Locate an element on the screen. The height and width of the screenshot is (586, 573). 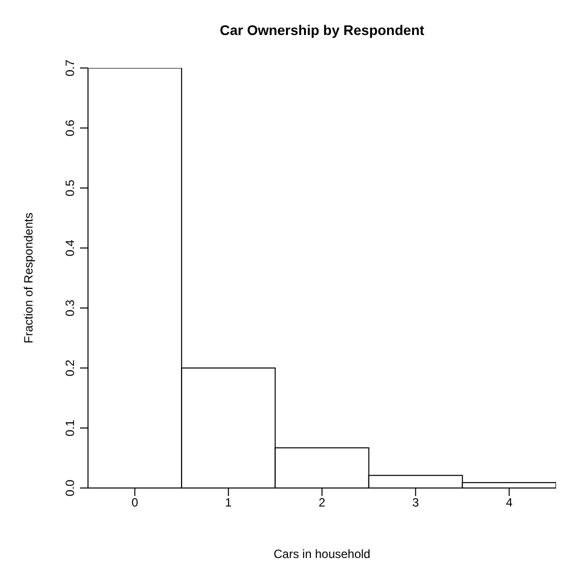
y-axis-title: Fraction of Respondents is located at coordinates (28, 278).